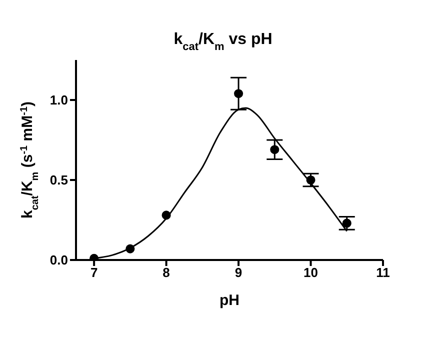  I want to click on x-tick-label: 7, so click(94, 272).